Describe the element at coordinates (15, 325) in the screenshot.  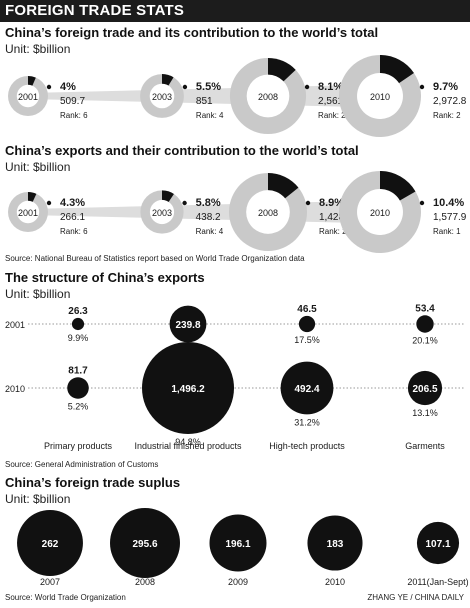
I see `structure-year-label: 2001` at that location.